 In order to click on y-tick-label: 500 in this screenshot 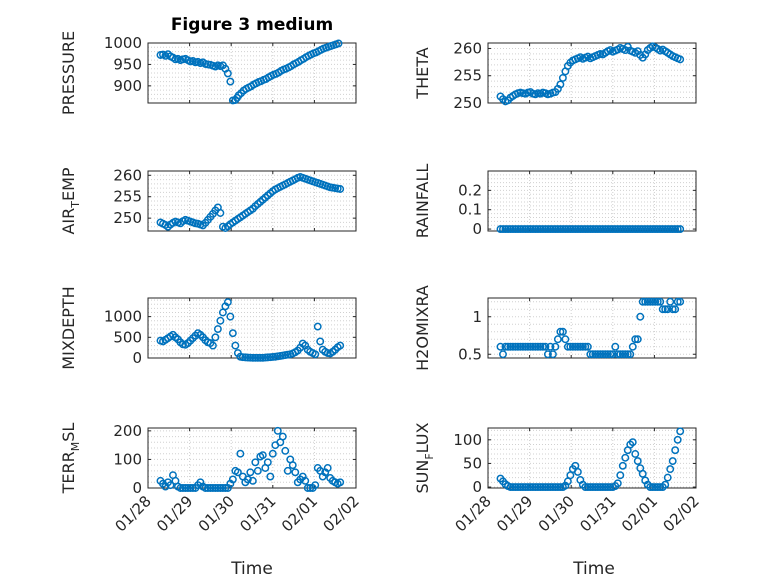, I will do `click(127, 337)`.